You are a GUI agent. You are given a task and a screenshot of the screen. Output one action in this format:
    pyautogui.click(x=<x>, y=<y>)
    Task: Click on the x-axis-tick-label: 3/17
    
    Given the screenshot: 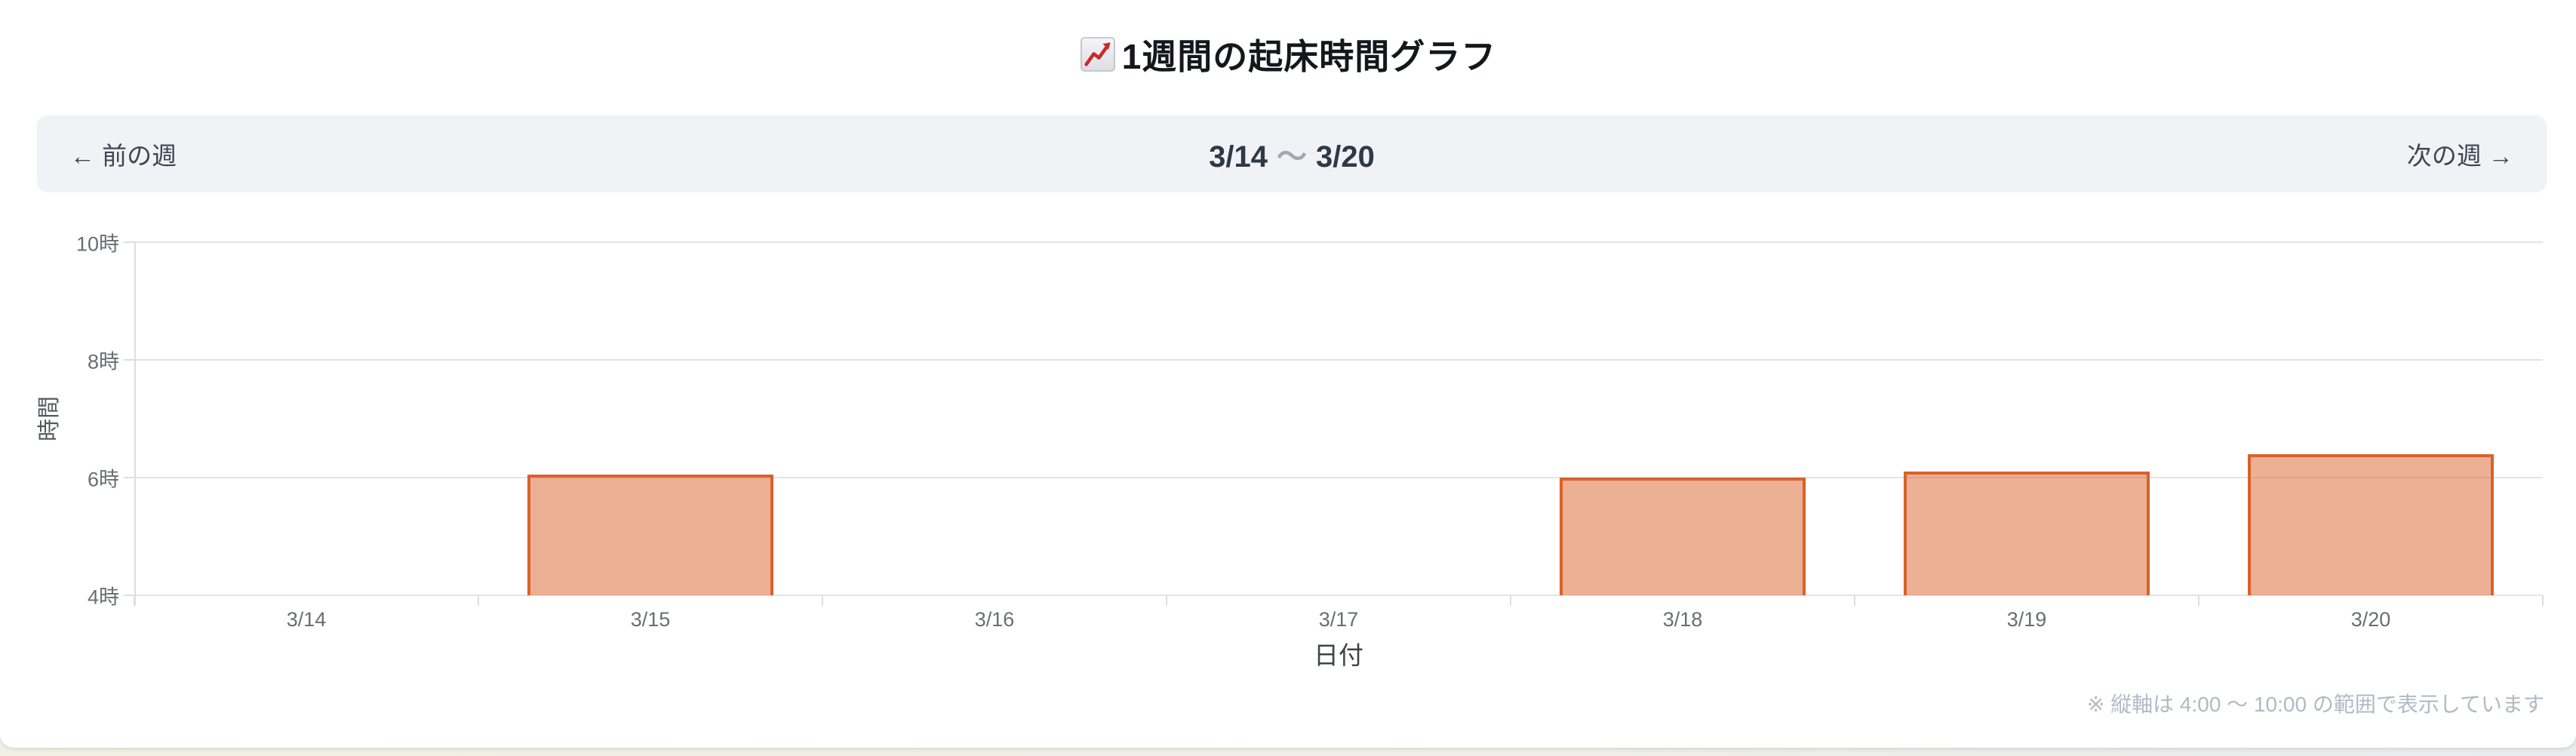 What is the action you would take?
    pyautogui.click(x=1338, y=619)
    